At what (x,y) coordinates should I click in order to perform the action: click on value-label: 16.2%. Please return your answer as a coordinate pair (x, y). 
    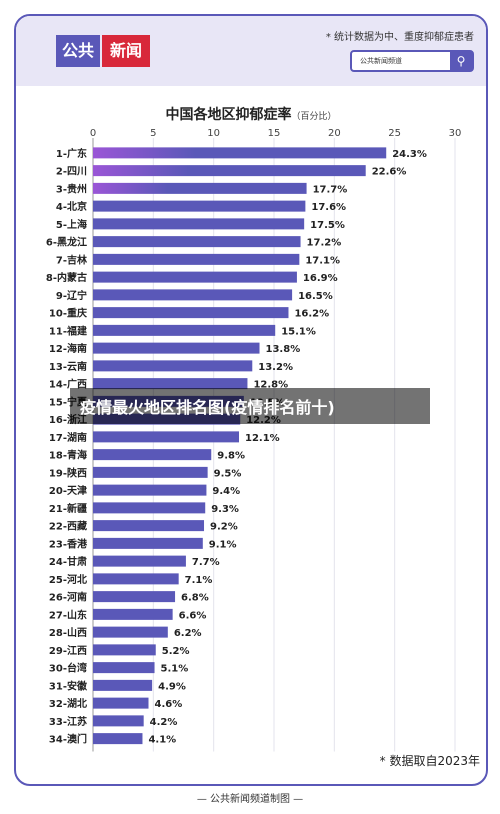
    Looking at the image, I should click on (311, 314).